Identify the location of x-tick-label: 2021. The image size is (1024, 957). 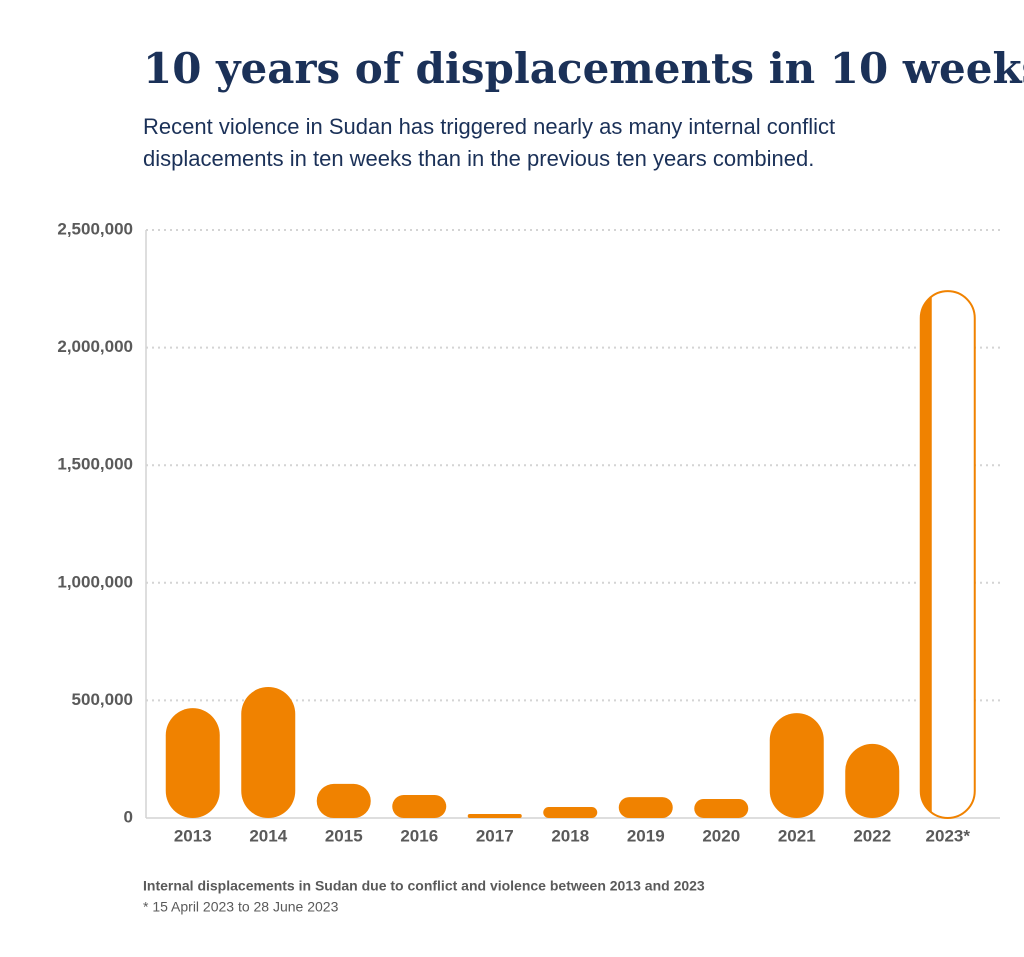
(797, 835).